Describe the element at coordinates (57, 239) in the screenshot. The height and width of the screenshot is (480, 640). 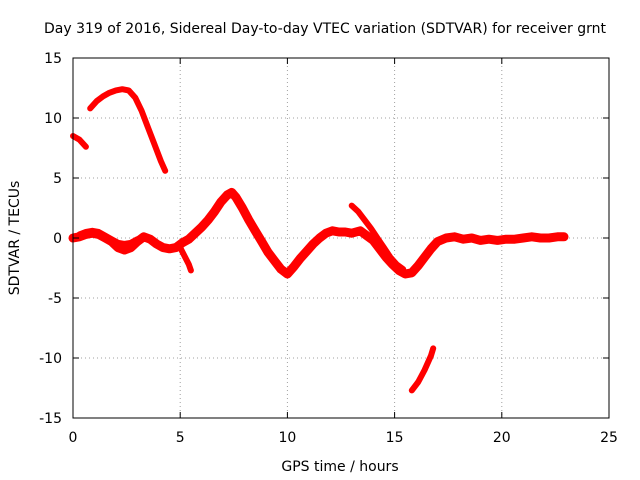
I see `y-tick-label: 0` at that location.